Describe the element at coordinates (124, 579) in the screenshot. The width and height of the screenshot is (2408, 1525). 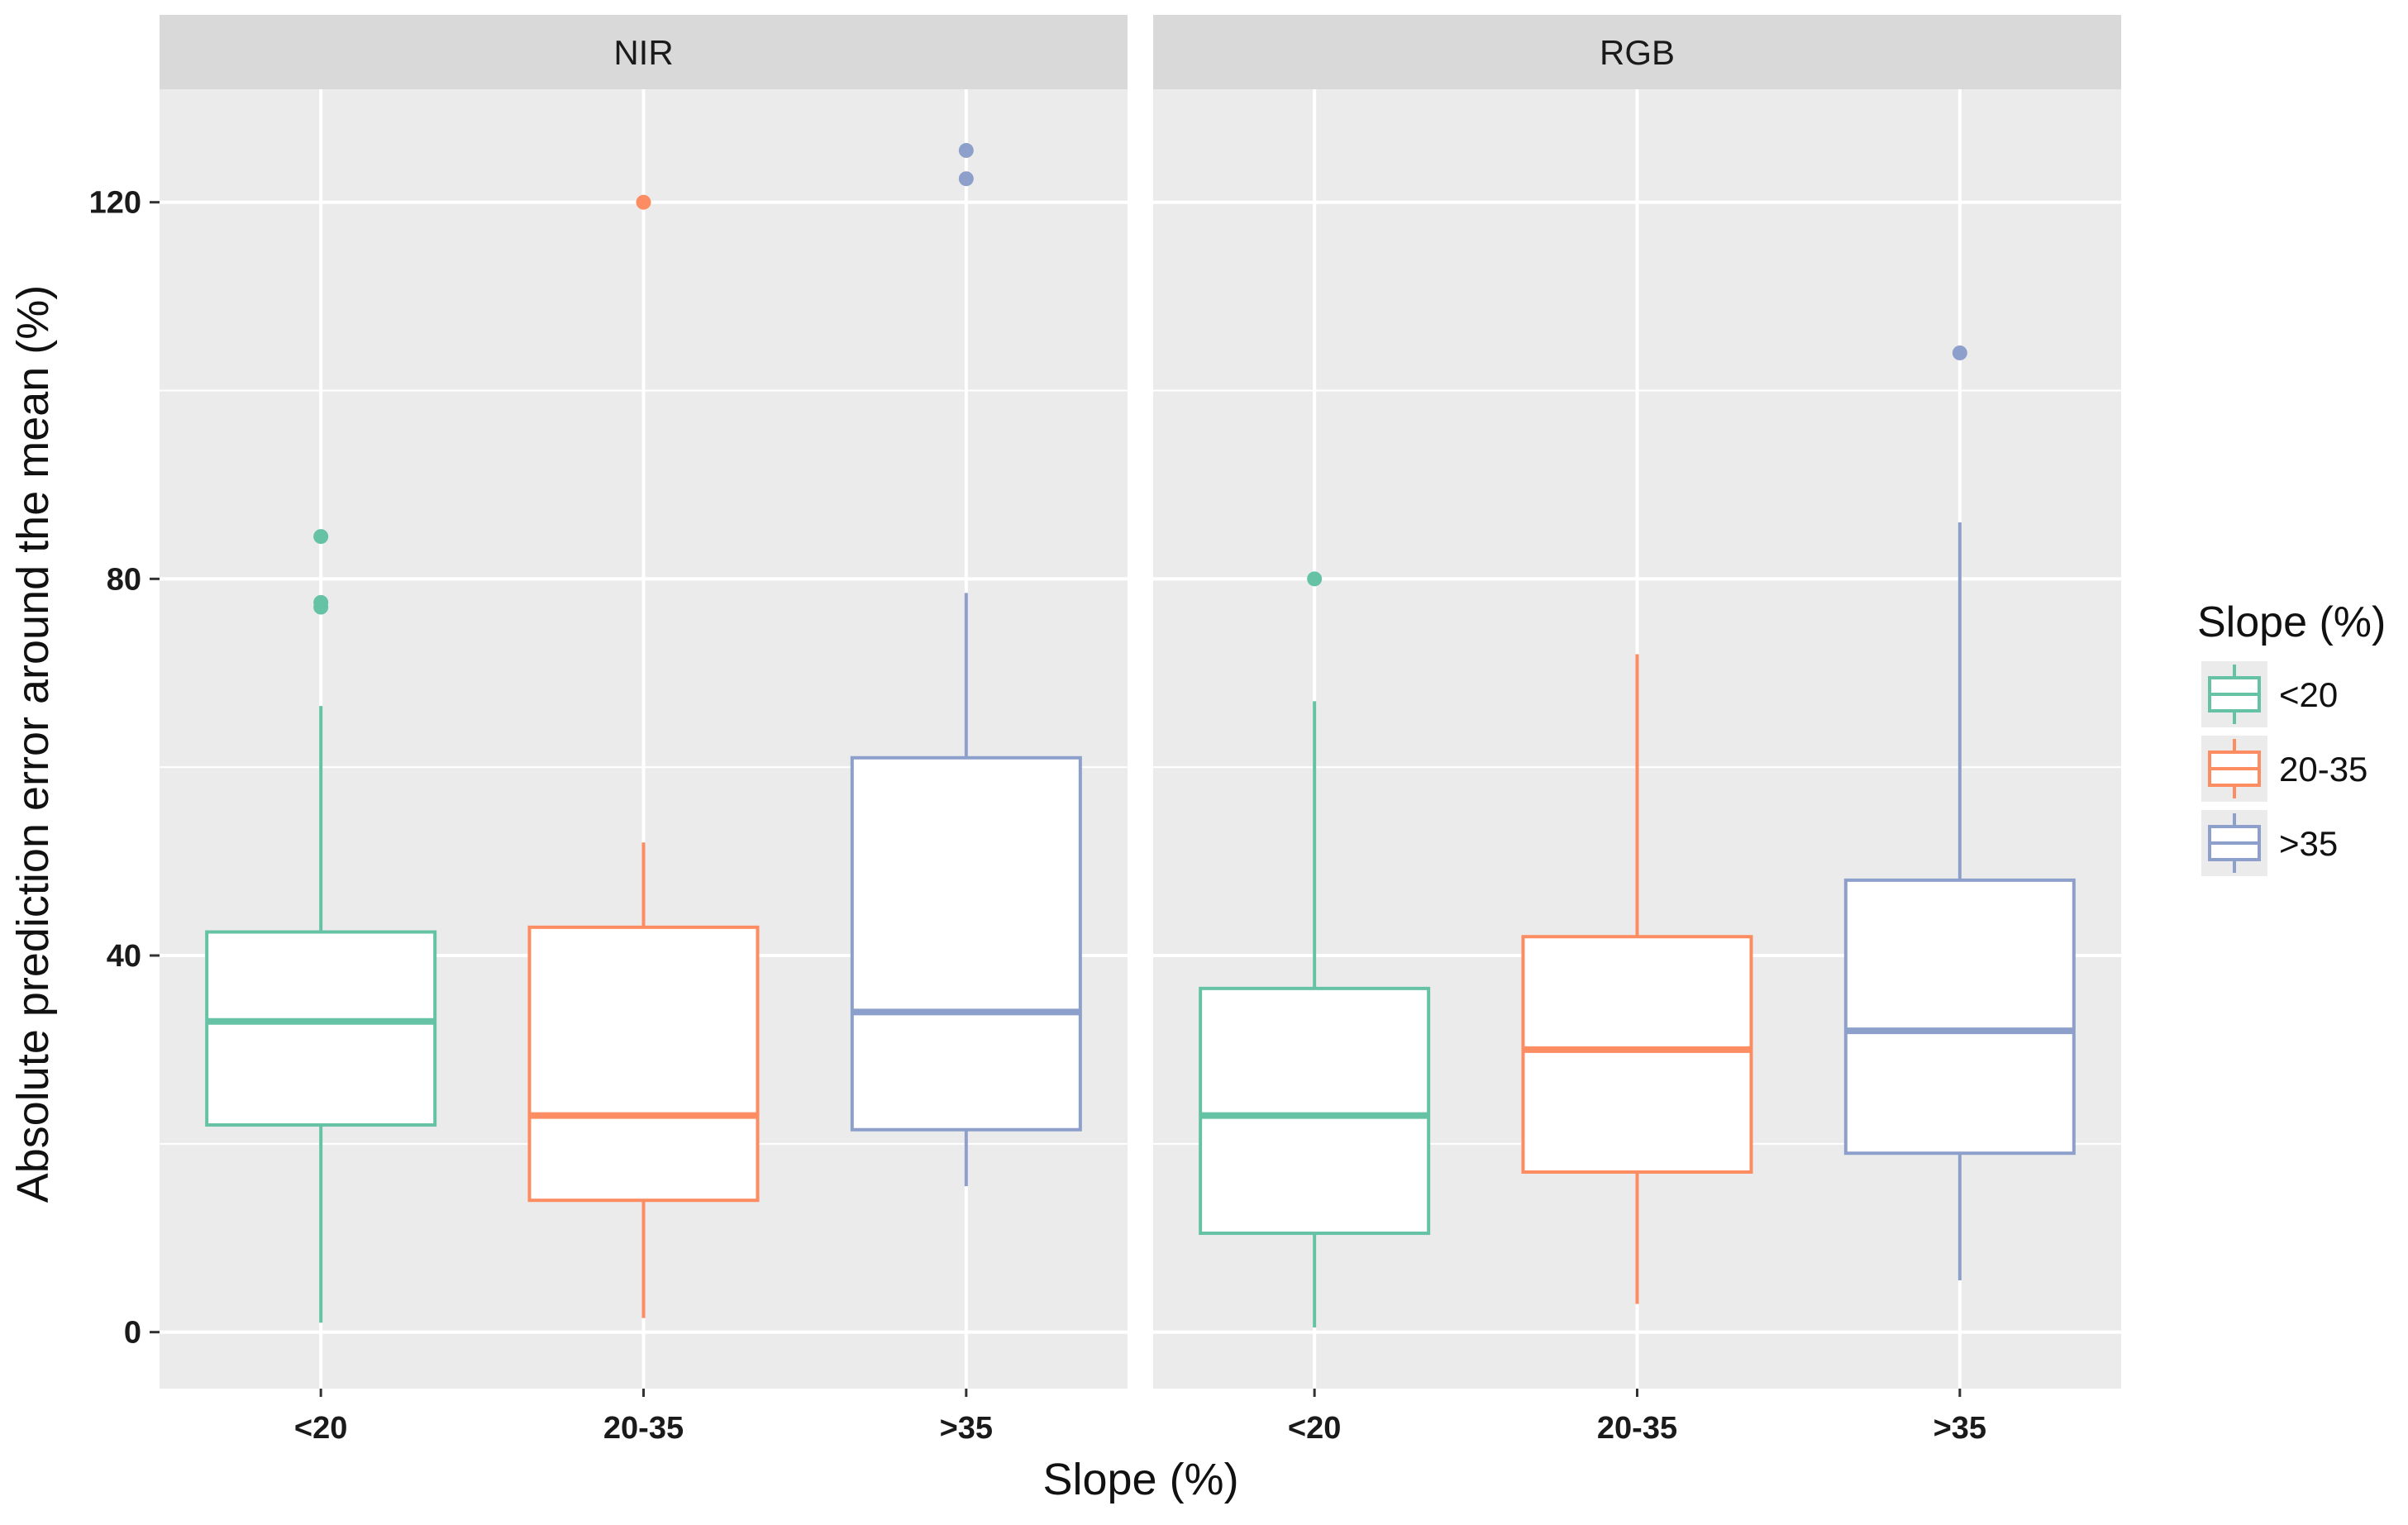
I see `y-tick-label: 80` at that location.